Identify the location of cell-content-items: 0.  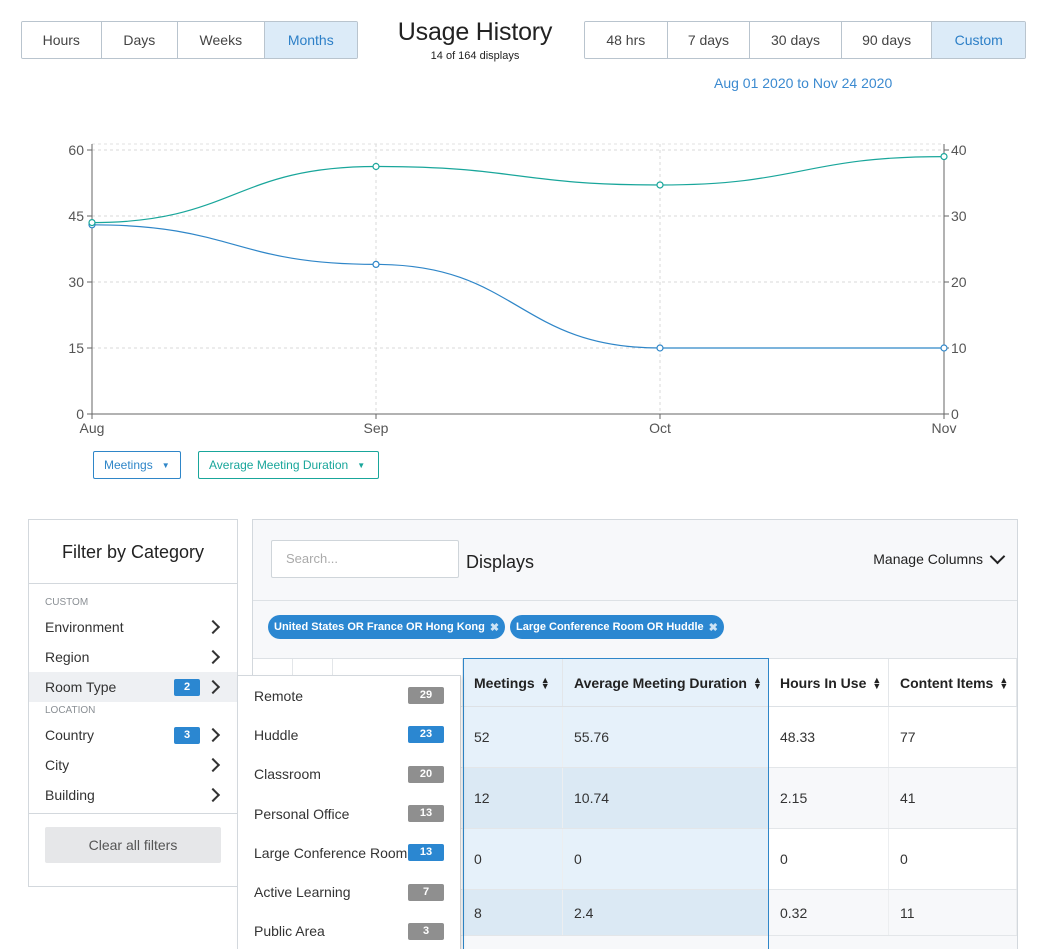
(953, 859).